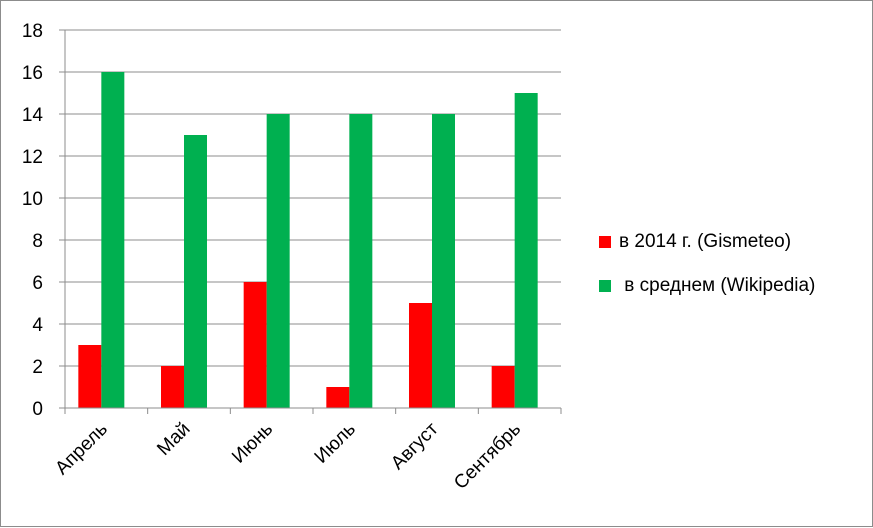 The image size is (873, 528). Describe the element at coordinates (32, 31) in the screenshot. I see `y-tick-label-18: 18` at that location.